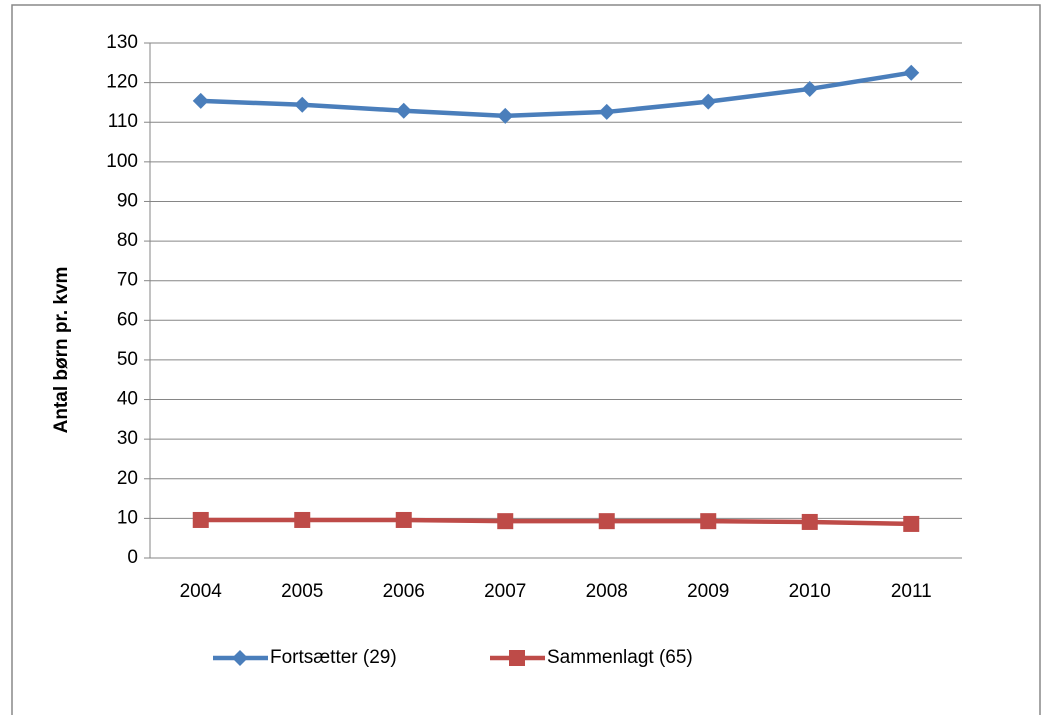 Image resolution: width=1059 pixels, height=715 pixels. Describe the element at coordinates (127, 319) in the screenshot. I see `y-tick-label: 60` at that location.